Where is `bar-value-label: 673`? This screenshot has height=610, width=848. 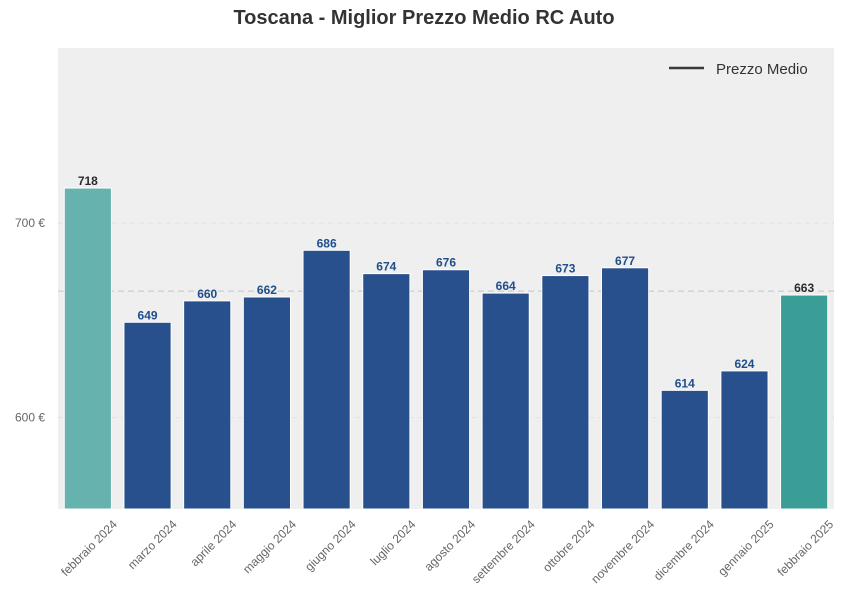 bar-value-label: 673 is located at coordinates (565, 269).